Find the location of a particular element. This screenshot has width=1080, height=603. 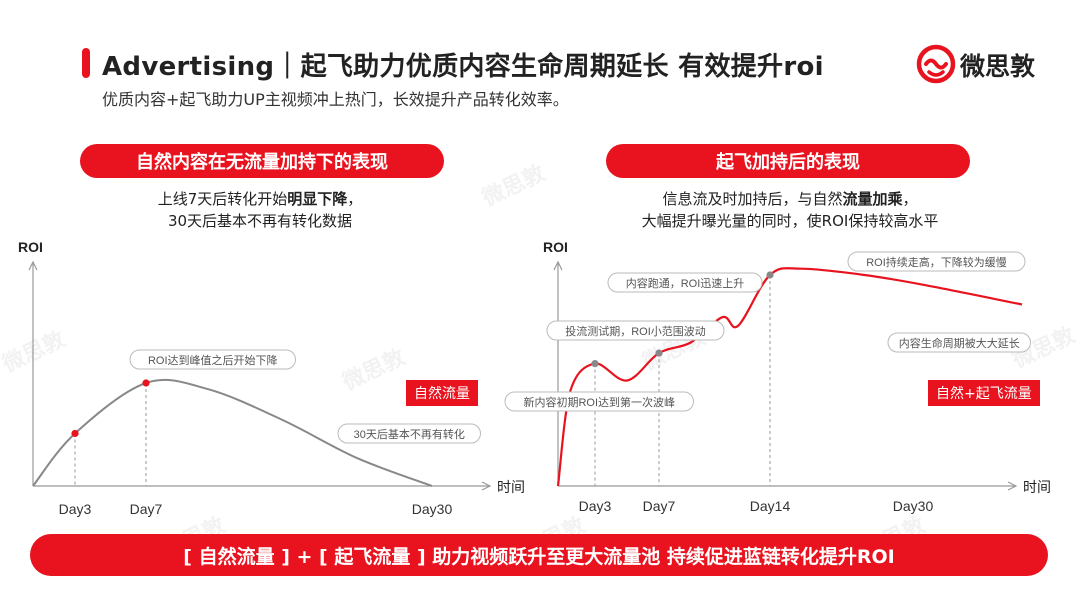

annotation-callout: 30天后基本不再有转化 is located at coordinates (409, 433).